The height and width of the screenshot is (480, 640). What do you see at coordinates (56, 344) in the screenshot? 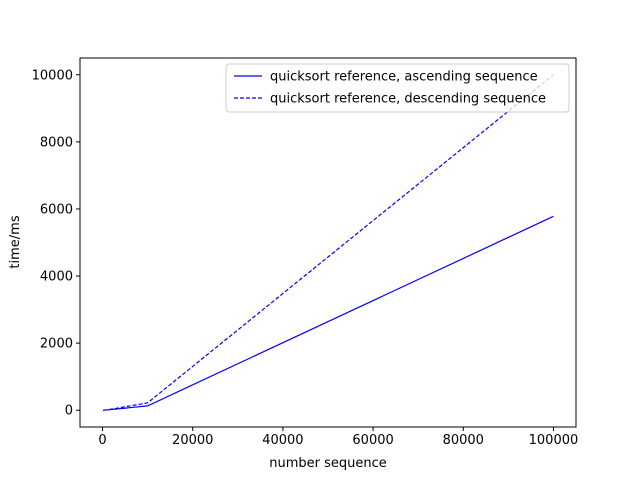
I see `y-tick-label: 2000` at bounding box center [56, 344].